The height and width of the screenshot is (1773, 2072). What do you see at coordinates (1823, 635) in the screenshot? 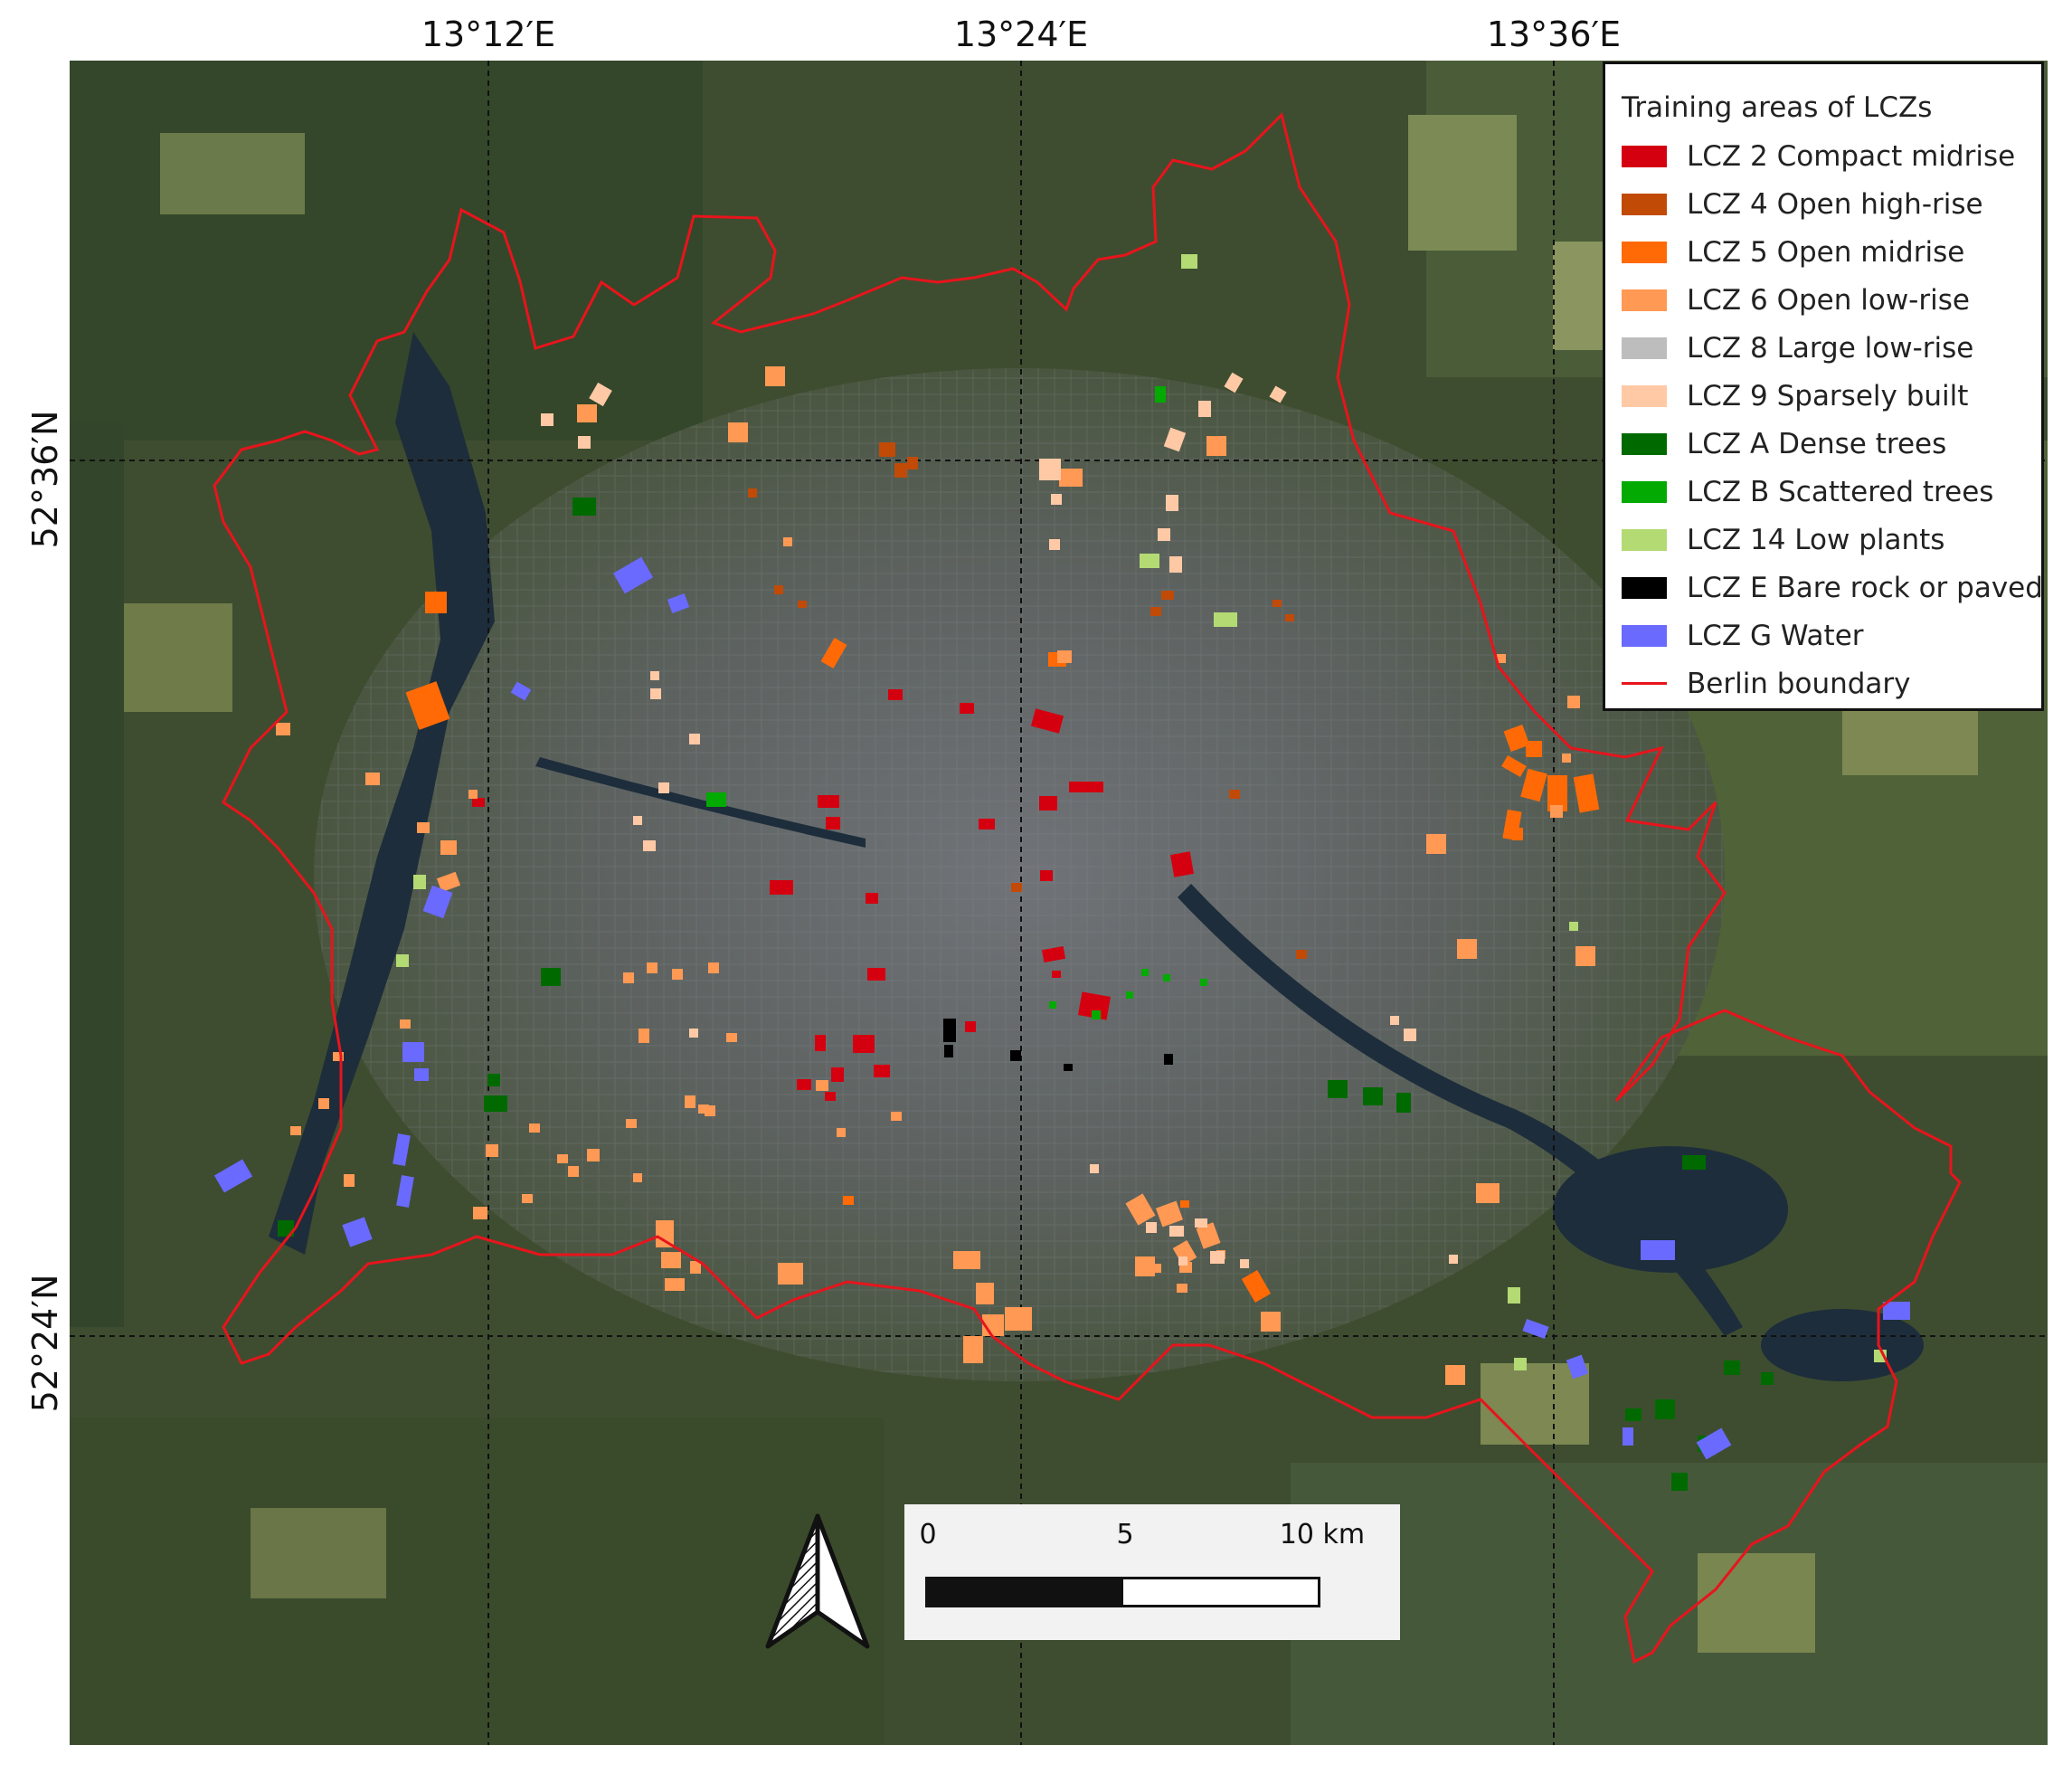
I see `legend-item: LCZ G Water` at bounding box center [1823, 635].